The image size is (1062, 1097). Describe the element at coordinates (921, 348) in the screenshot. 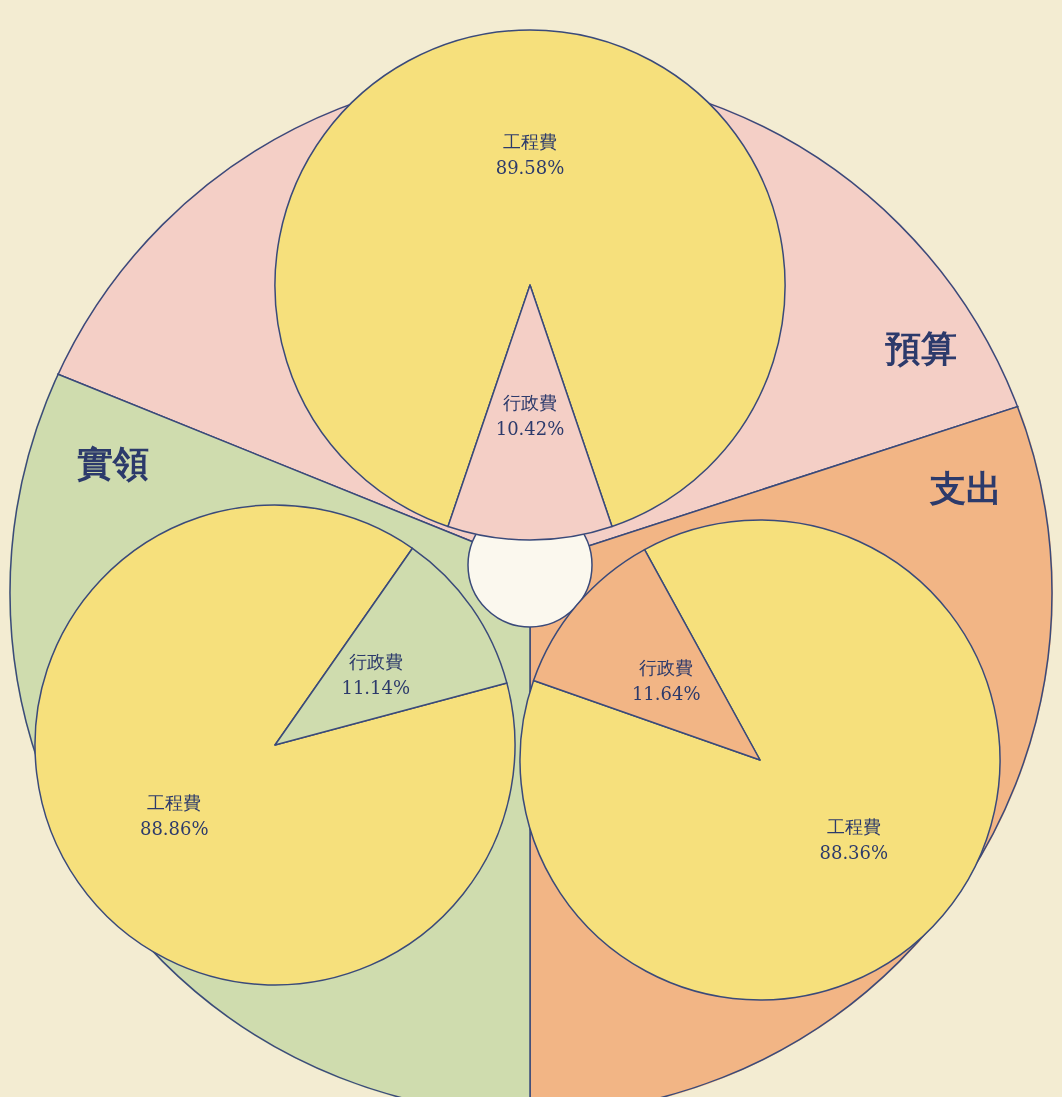

I see `text: 預算` at that location.